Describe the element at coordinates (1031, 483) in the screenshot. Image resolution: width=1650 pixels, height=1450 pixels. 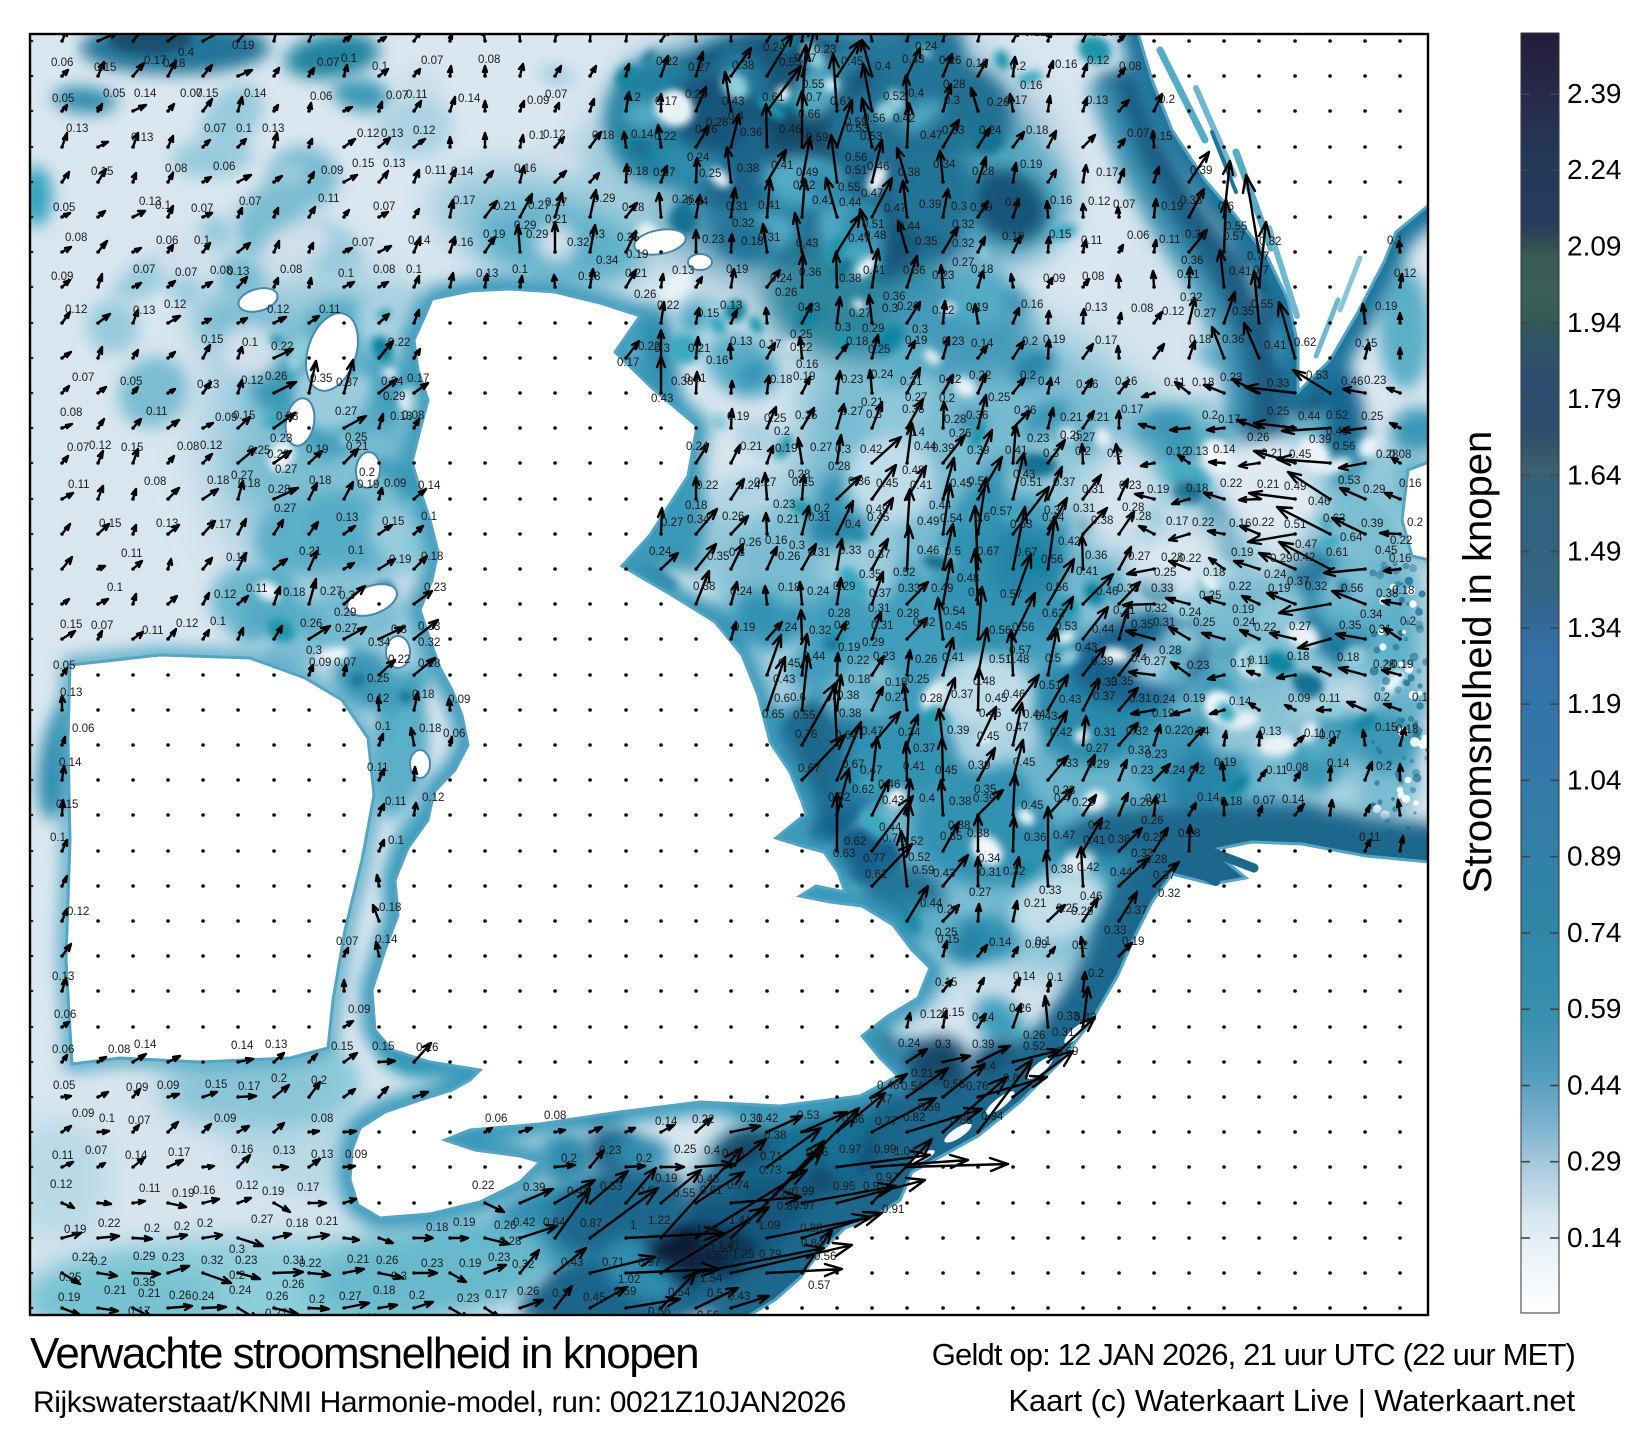
I see `svg-text: 0.51` at that location.